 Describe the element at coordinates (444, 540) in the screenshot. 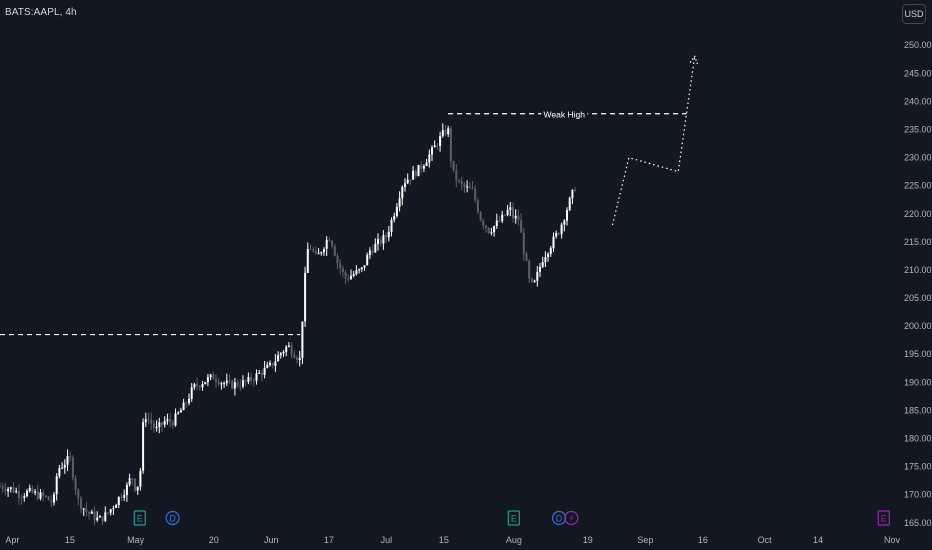

I see `time-tick-label: 15` at that location.